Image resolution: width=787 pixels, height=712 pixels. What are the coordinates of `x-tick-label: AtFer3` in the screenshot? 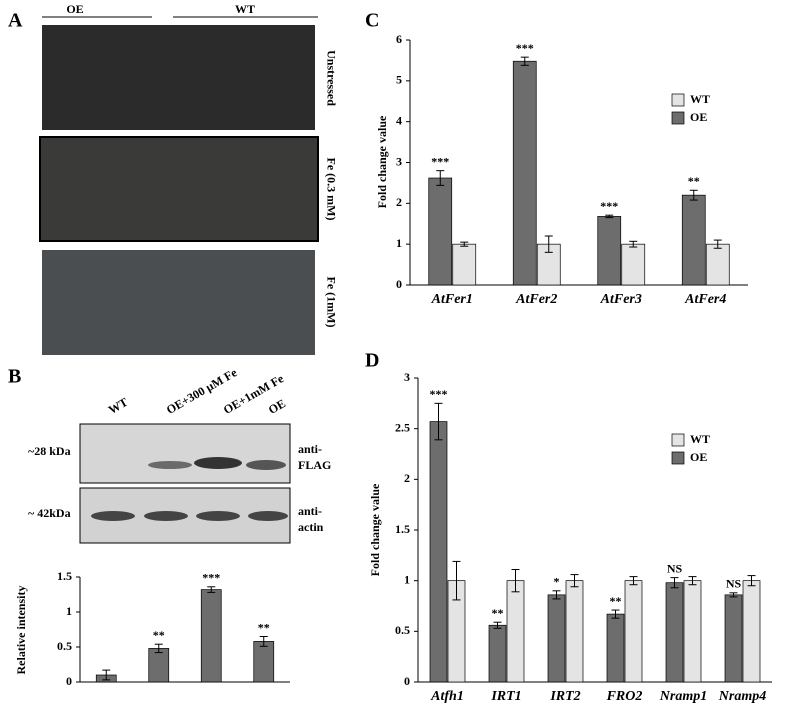 It's located at (621, 299).